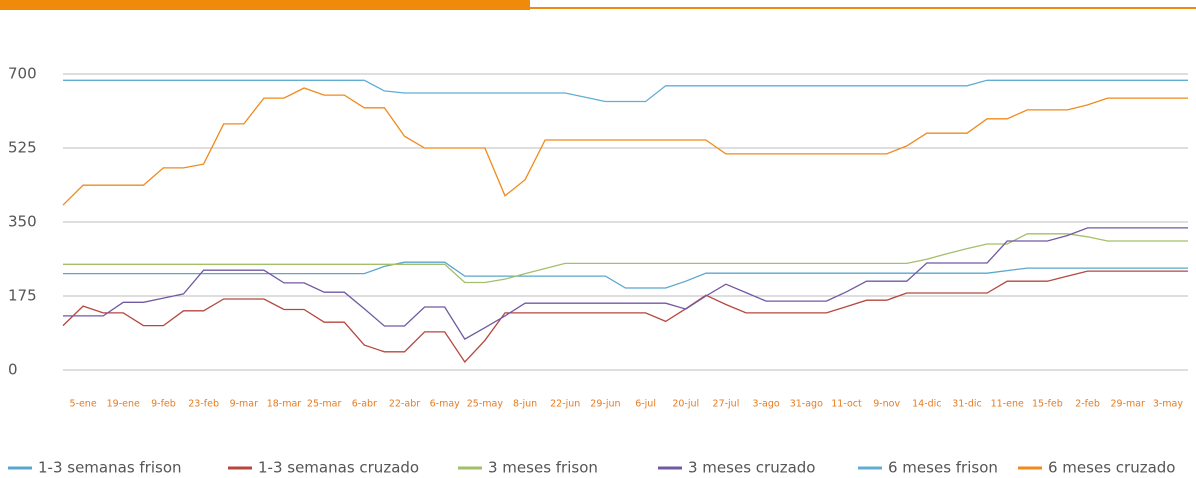  Describe the element at coordinates (846, 404) in the screenshot. I see `x-tick-label: 11-oct` at that location.